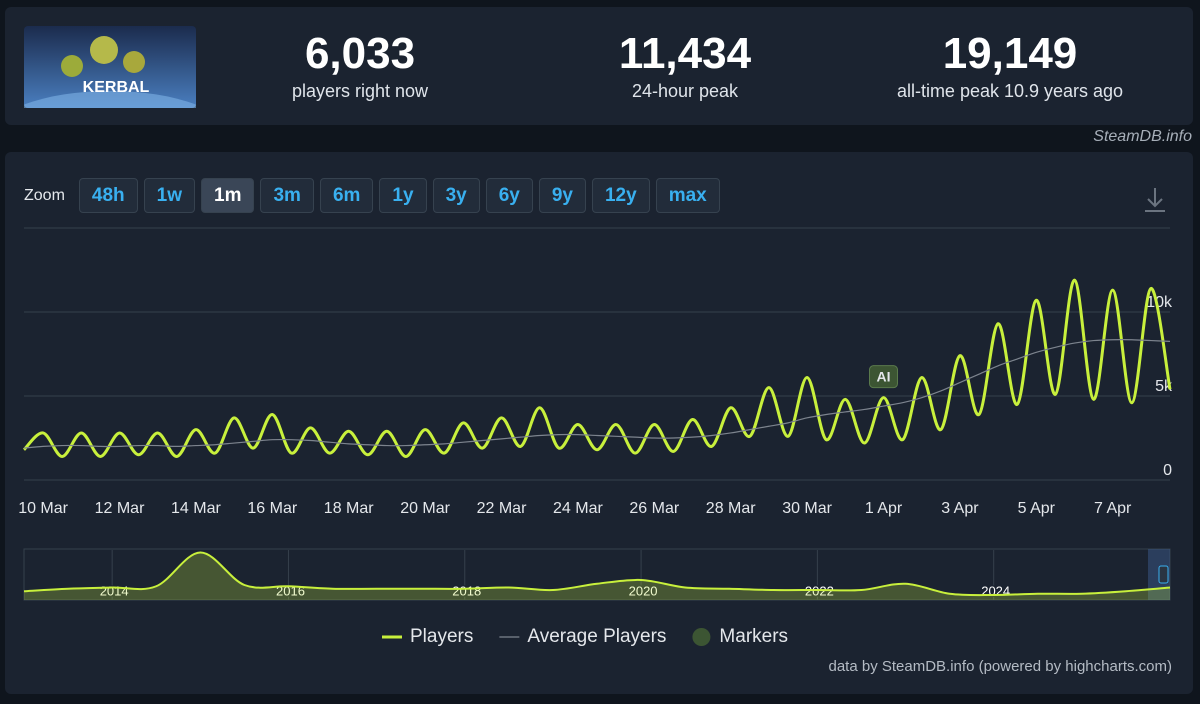 The width and height of the screenshot is (1200, 704). I want to click on credit: SteamDB.info, so click(1142, 136).